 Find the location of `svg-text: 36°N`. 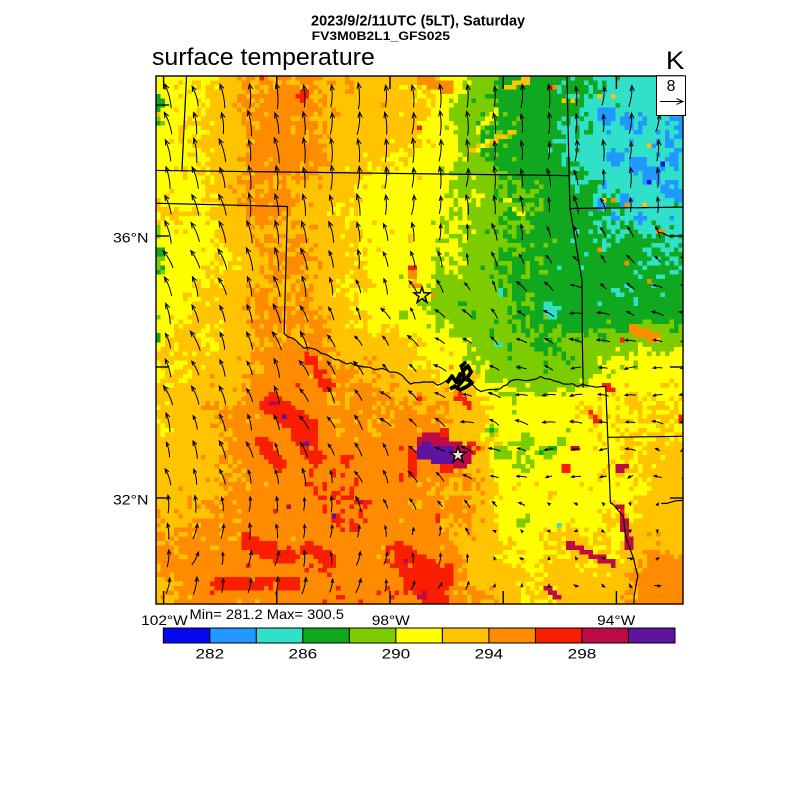

svg-text: 36°N is located at coordinates (130, 238).